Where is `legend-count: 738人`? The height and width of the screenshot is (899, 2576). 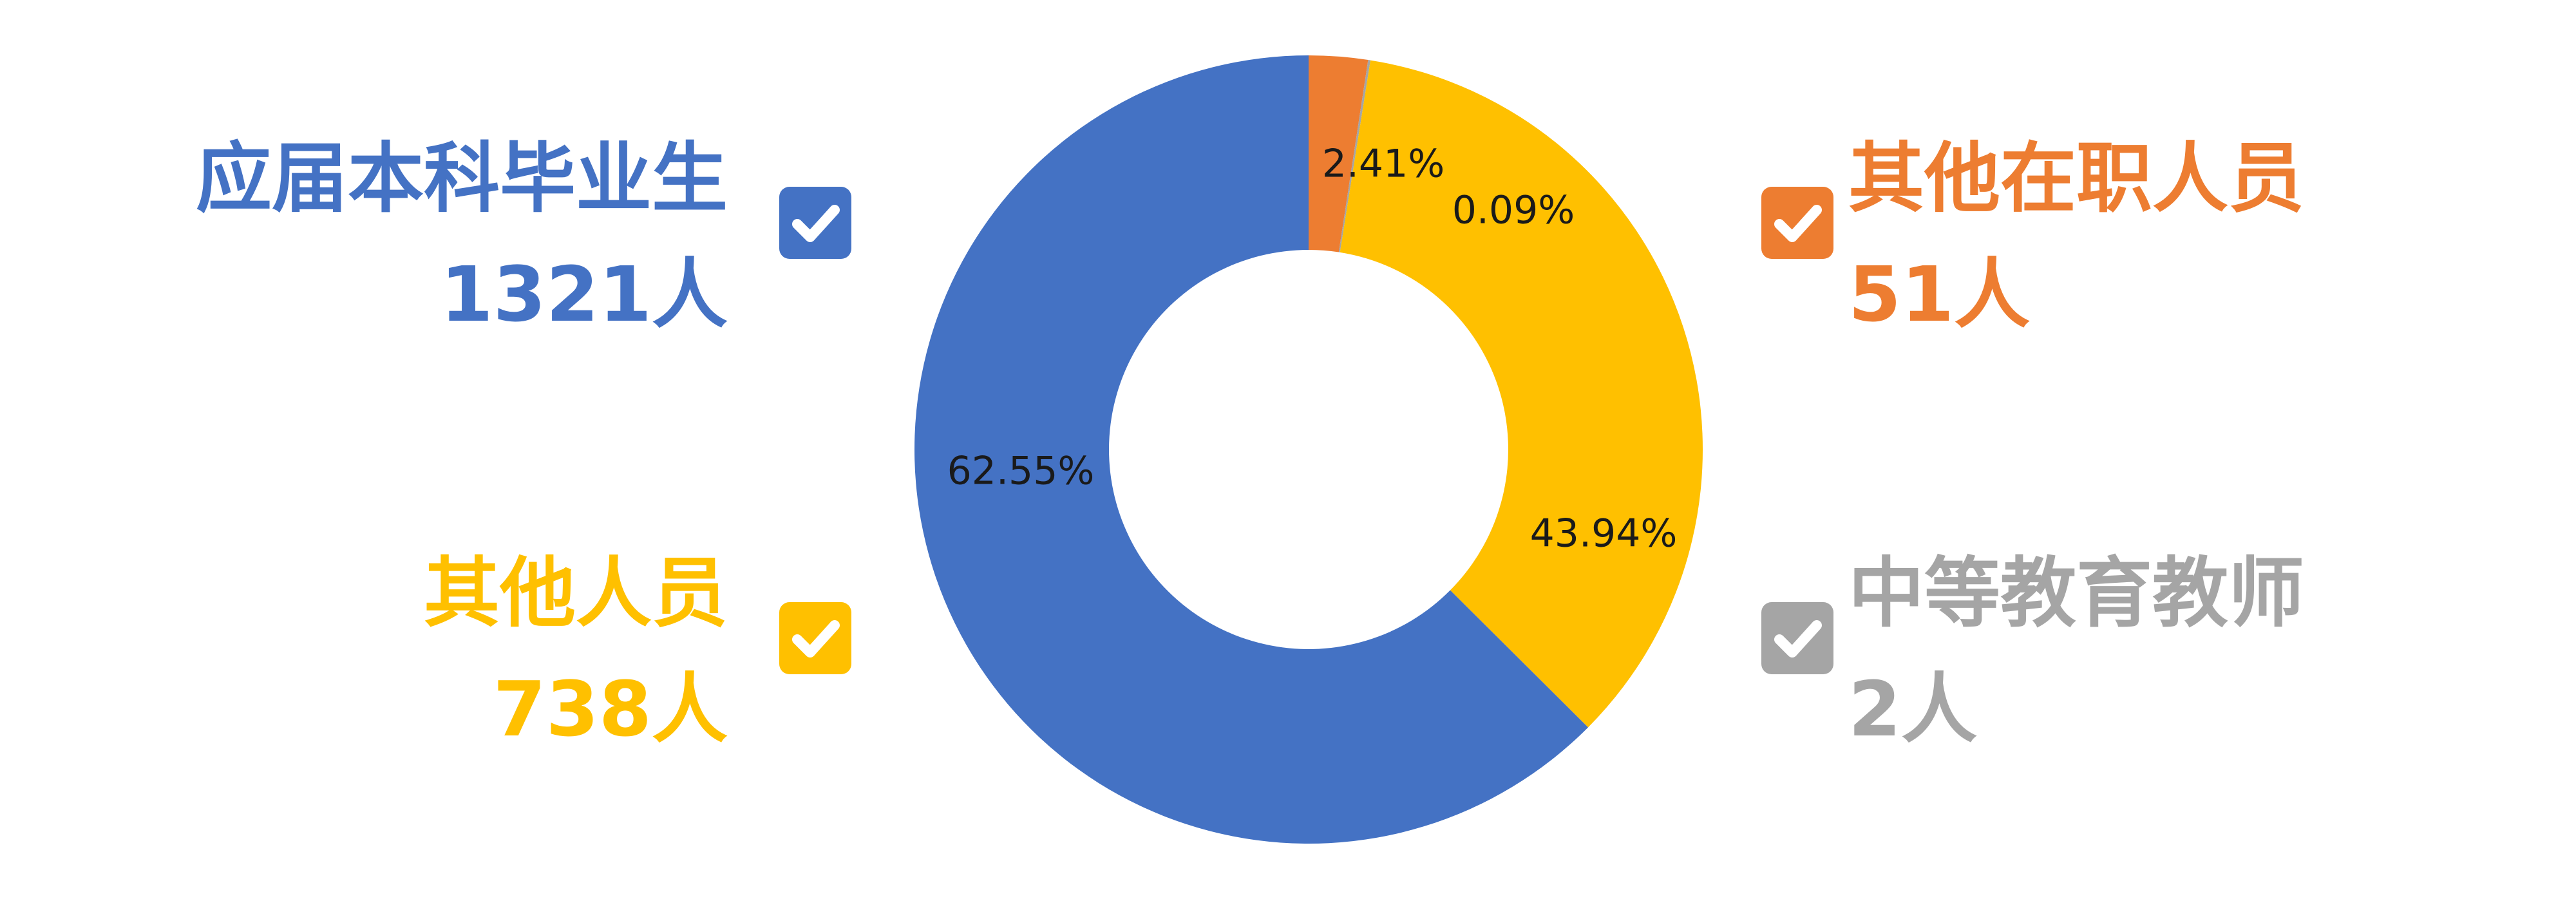 legend-count: 738人 is located at coordinates (610, 709).